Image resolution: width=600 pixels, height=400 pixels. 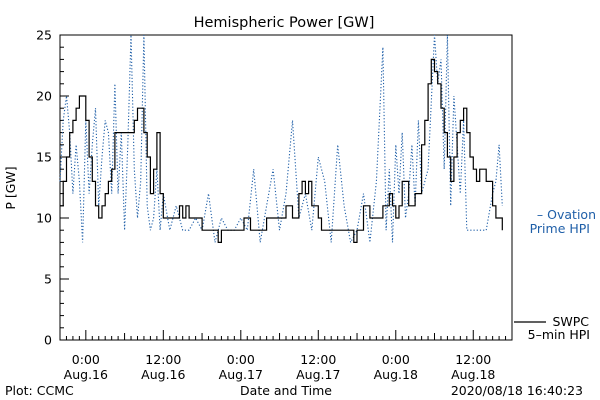 What do you see at coordinates (570, 321) in the screenshot?
I see `legend-swpc-line1: SWPC` at bounding box center [570, 321].